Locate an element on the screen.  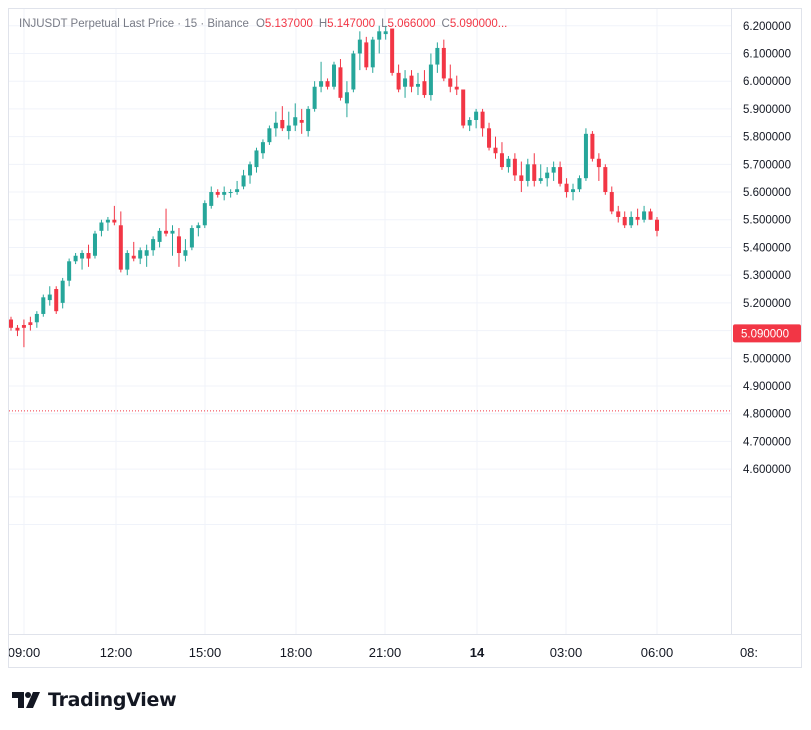
y-tick-label: 6.000000 is located at coordinates (767, 82).